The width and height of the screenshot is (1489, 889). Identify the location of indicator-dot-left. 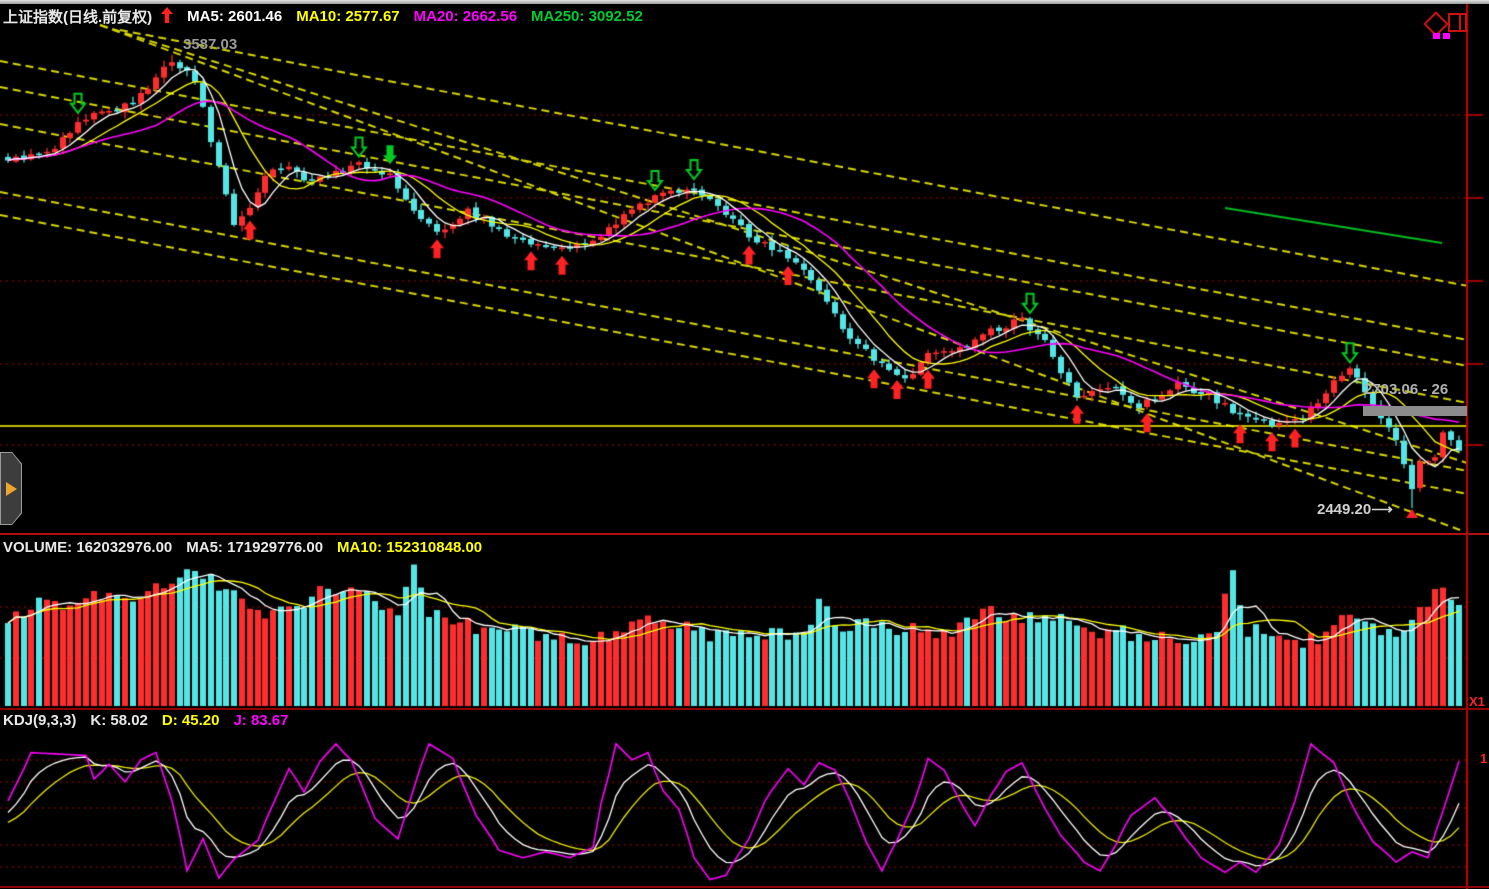
(1436, 36).